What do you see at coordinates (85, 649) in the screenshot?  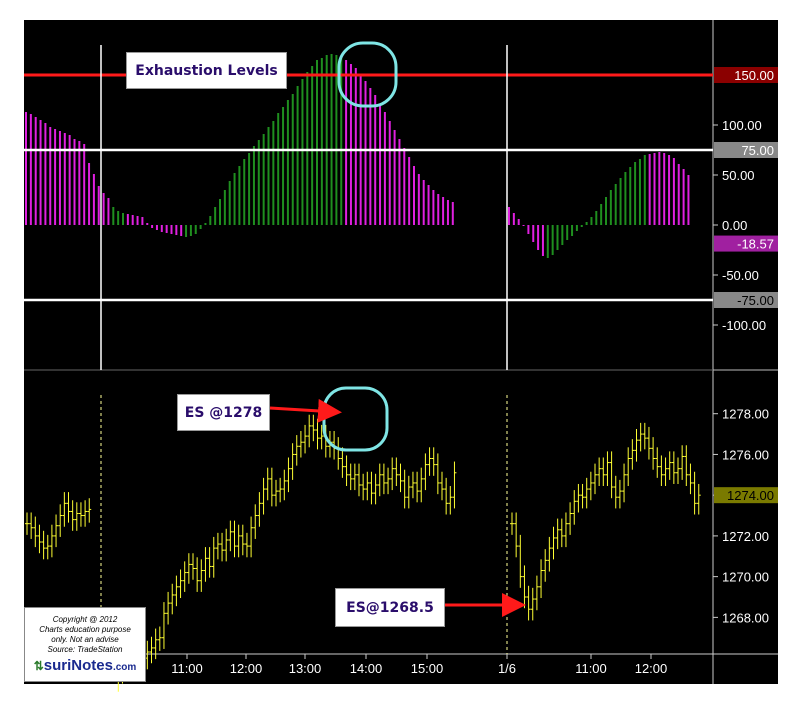 I see `copyright-source: Source: TradeStation` at bounding box center [85, 649].